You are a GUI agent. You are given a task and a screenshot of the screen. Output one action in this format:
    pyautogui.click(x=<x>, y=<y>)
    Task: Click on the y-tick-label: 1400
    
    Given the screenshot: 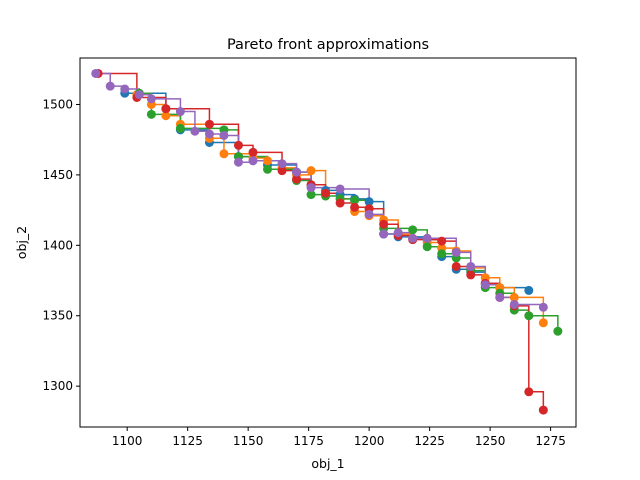 What is the action you would take?
    pyautogui.click(x=57, y=245)
    